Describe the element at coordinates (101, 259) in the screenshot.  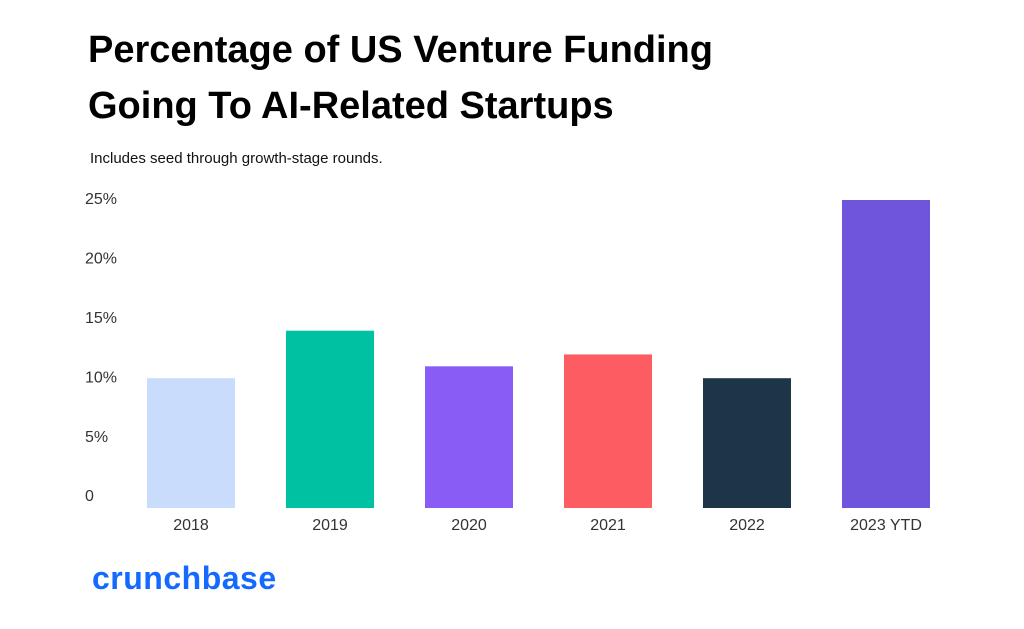
I see `y-tick-label: 20%` at that location.